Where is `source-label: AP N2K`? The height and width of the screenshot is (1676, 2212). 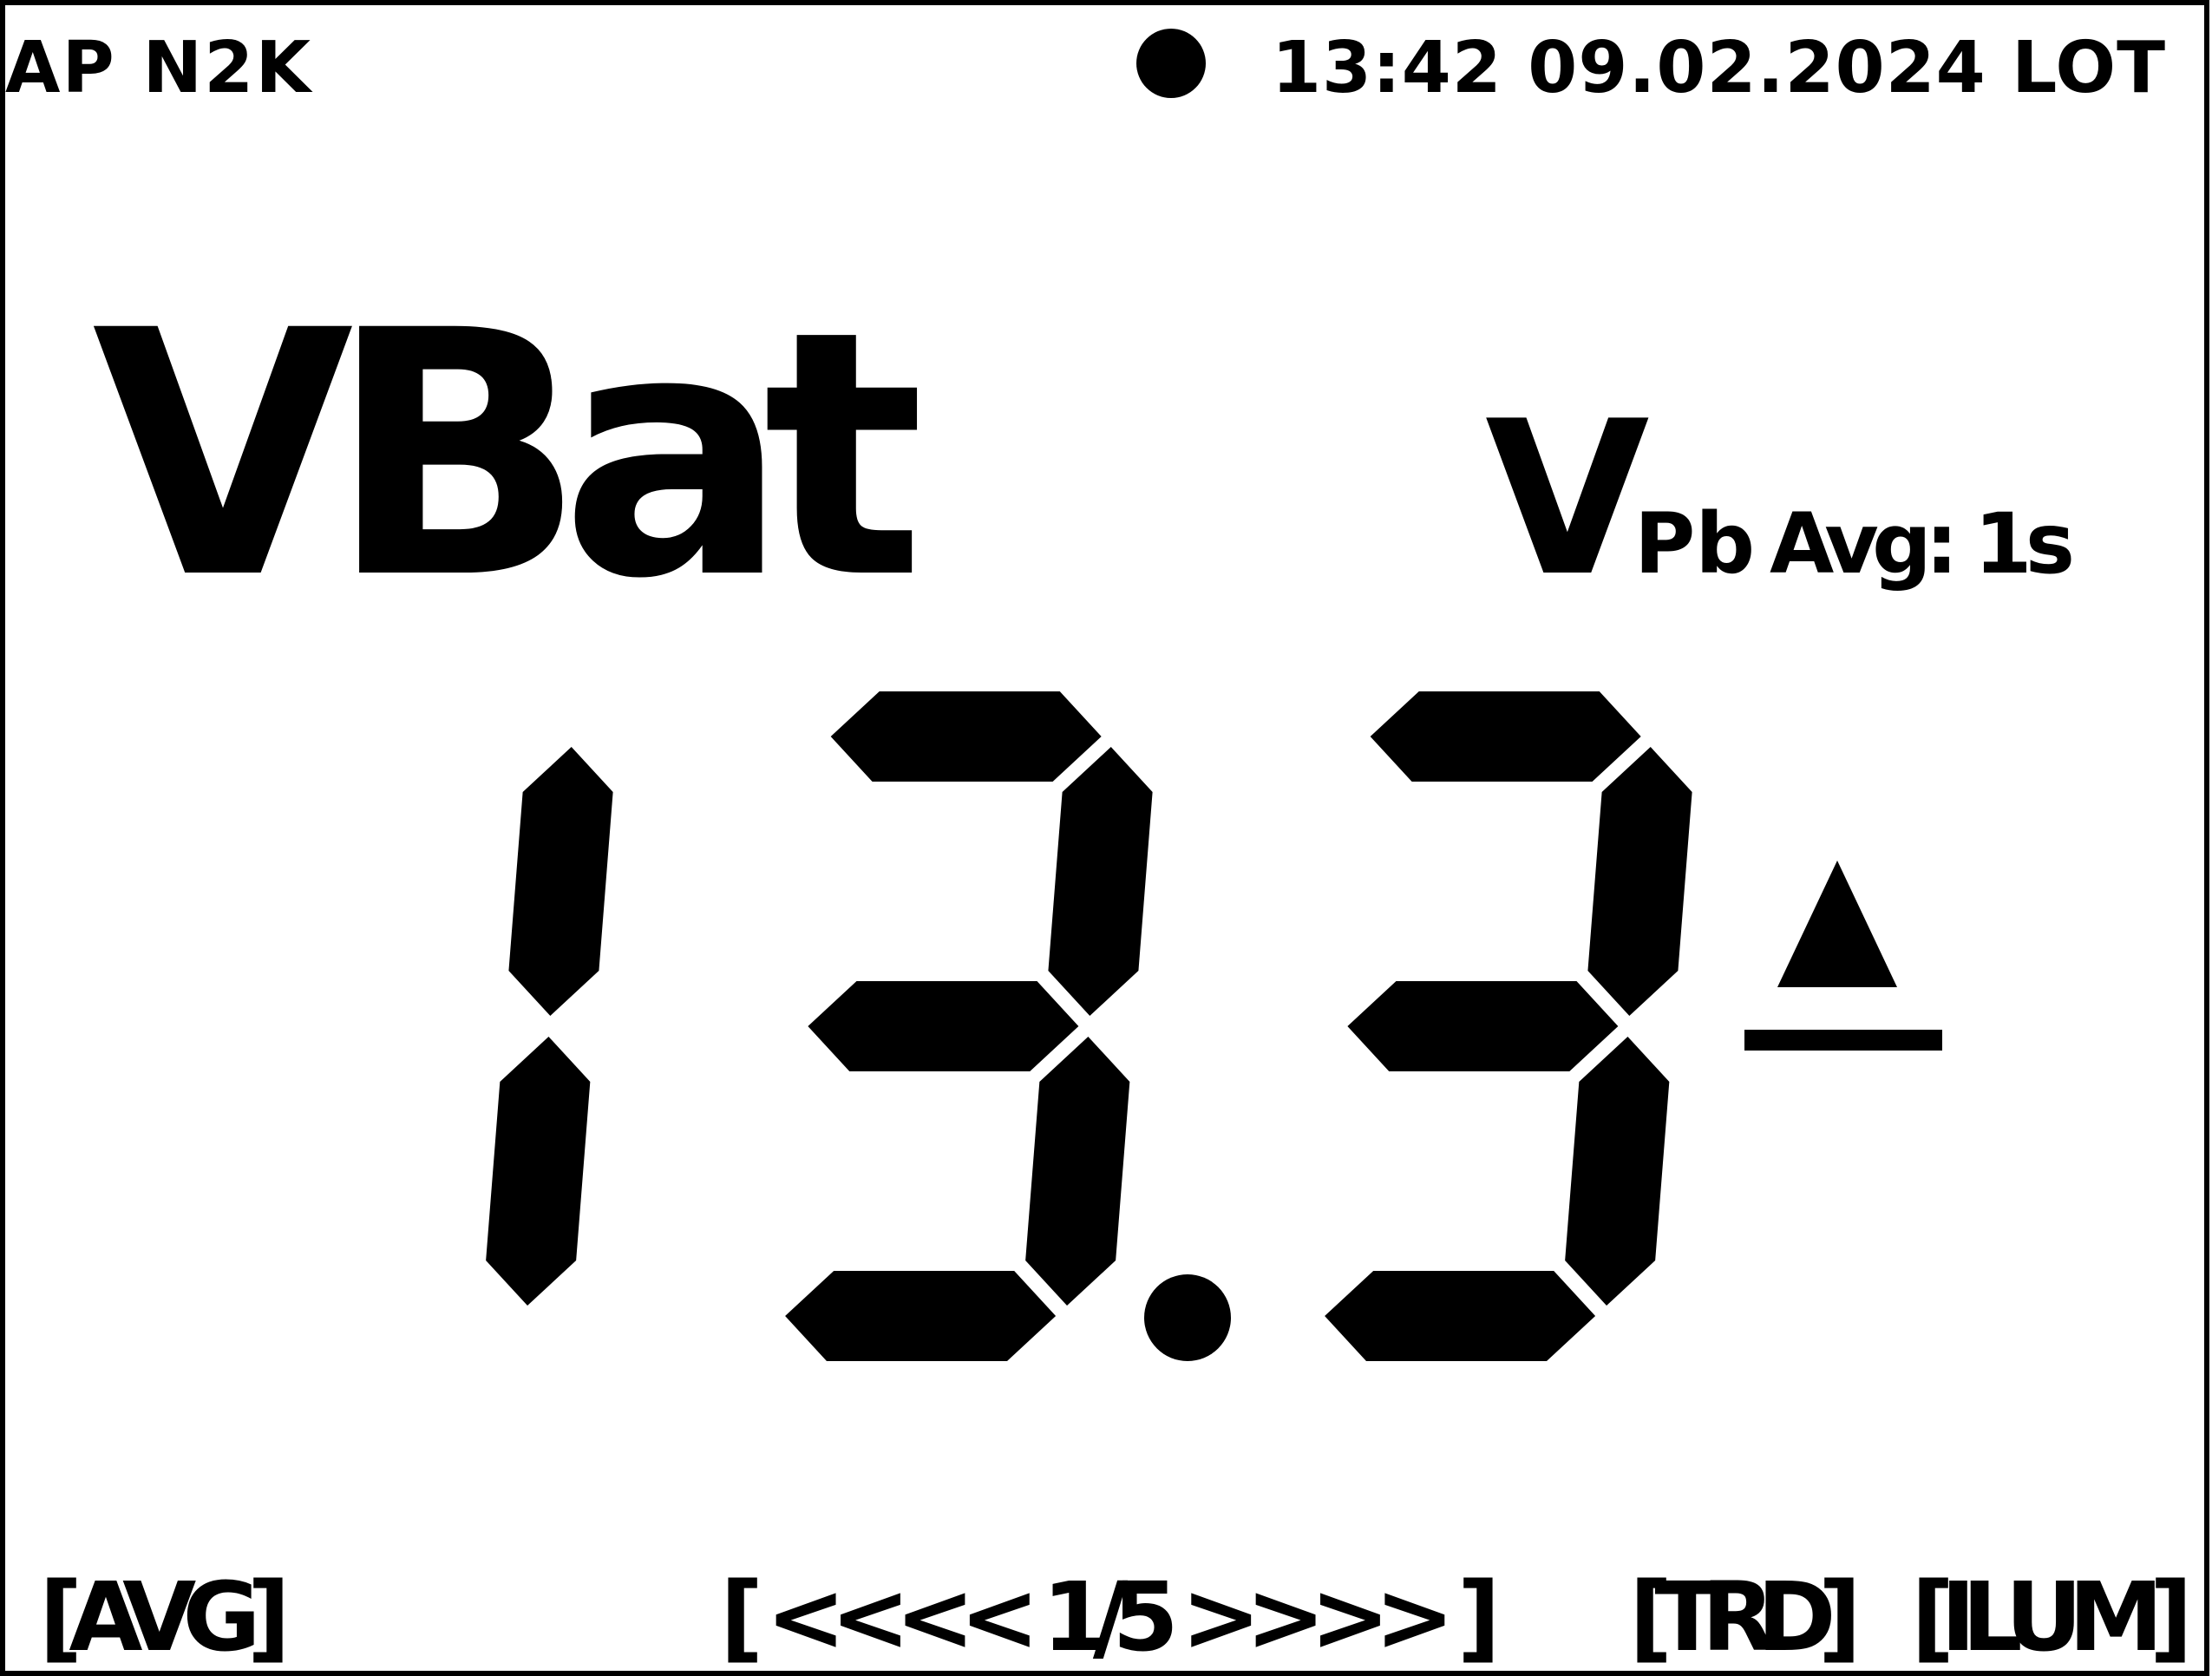
source-label: AP N2K is located at coordinates (159, 68).